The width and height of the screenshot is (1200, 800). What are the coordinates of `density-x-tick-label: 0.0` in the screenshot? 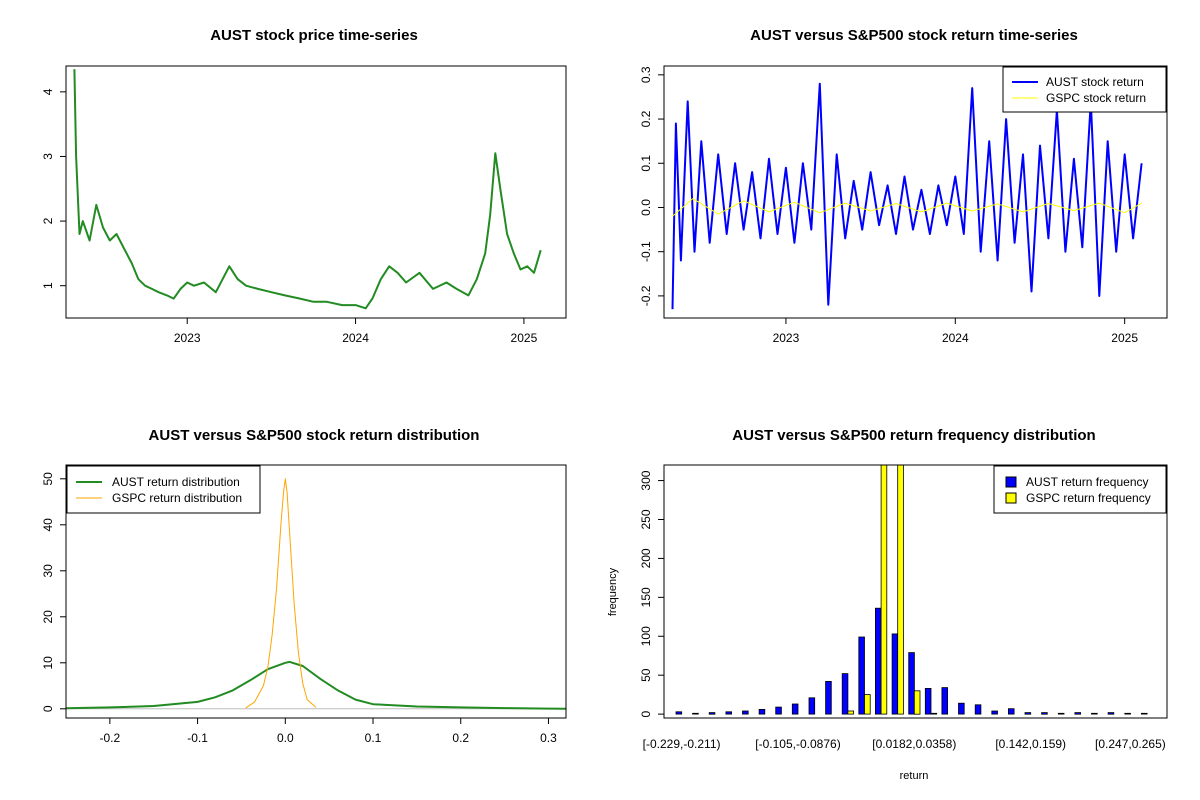 It's located at (285, 738).